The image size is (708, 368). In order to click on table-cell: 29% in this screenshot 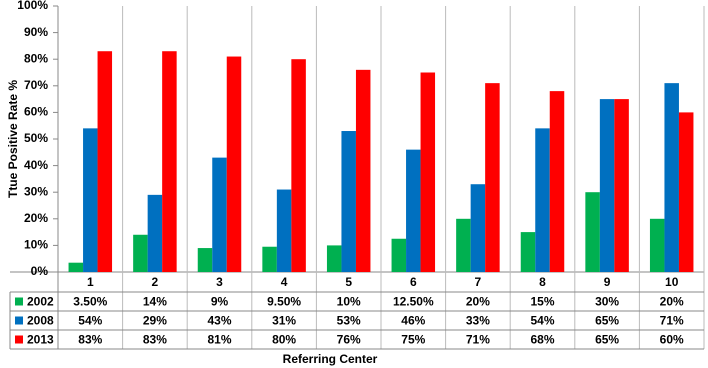, I will do `click(155, 321)`.